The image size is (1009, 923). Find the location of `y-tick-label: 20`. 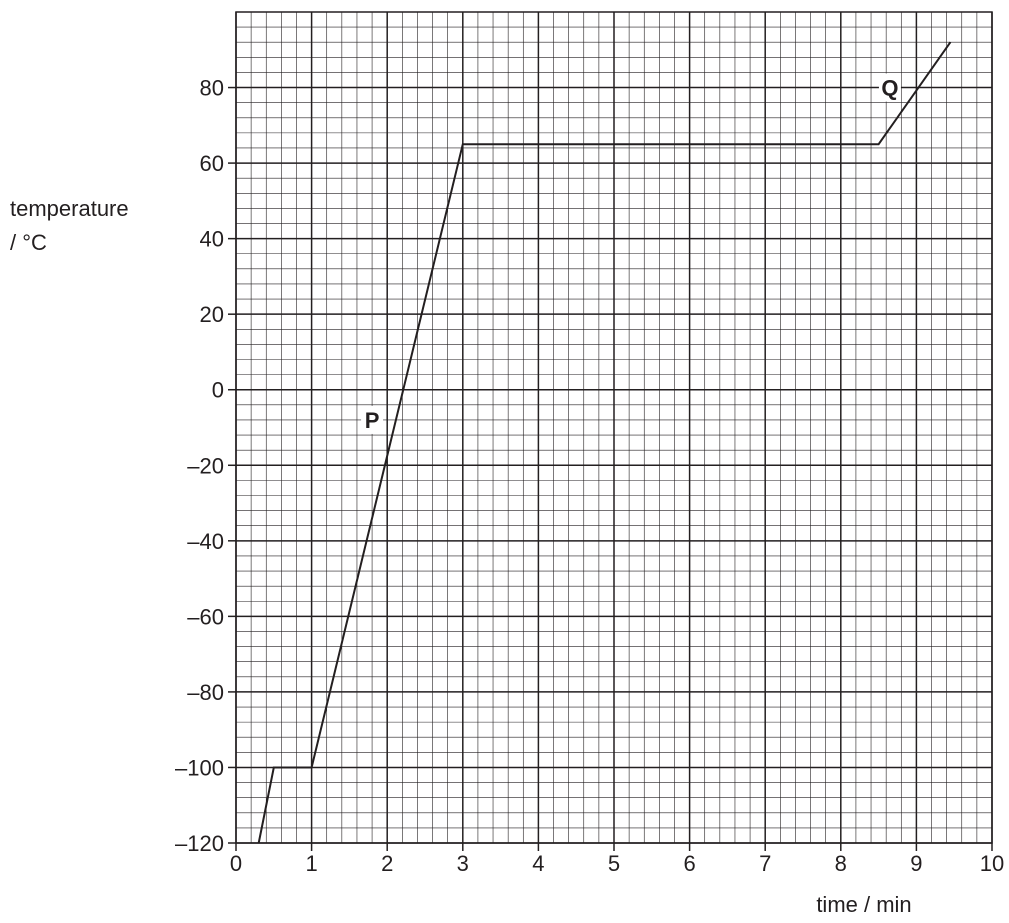

y-tick-label: 20 is located at coordinates (212, 314).